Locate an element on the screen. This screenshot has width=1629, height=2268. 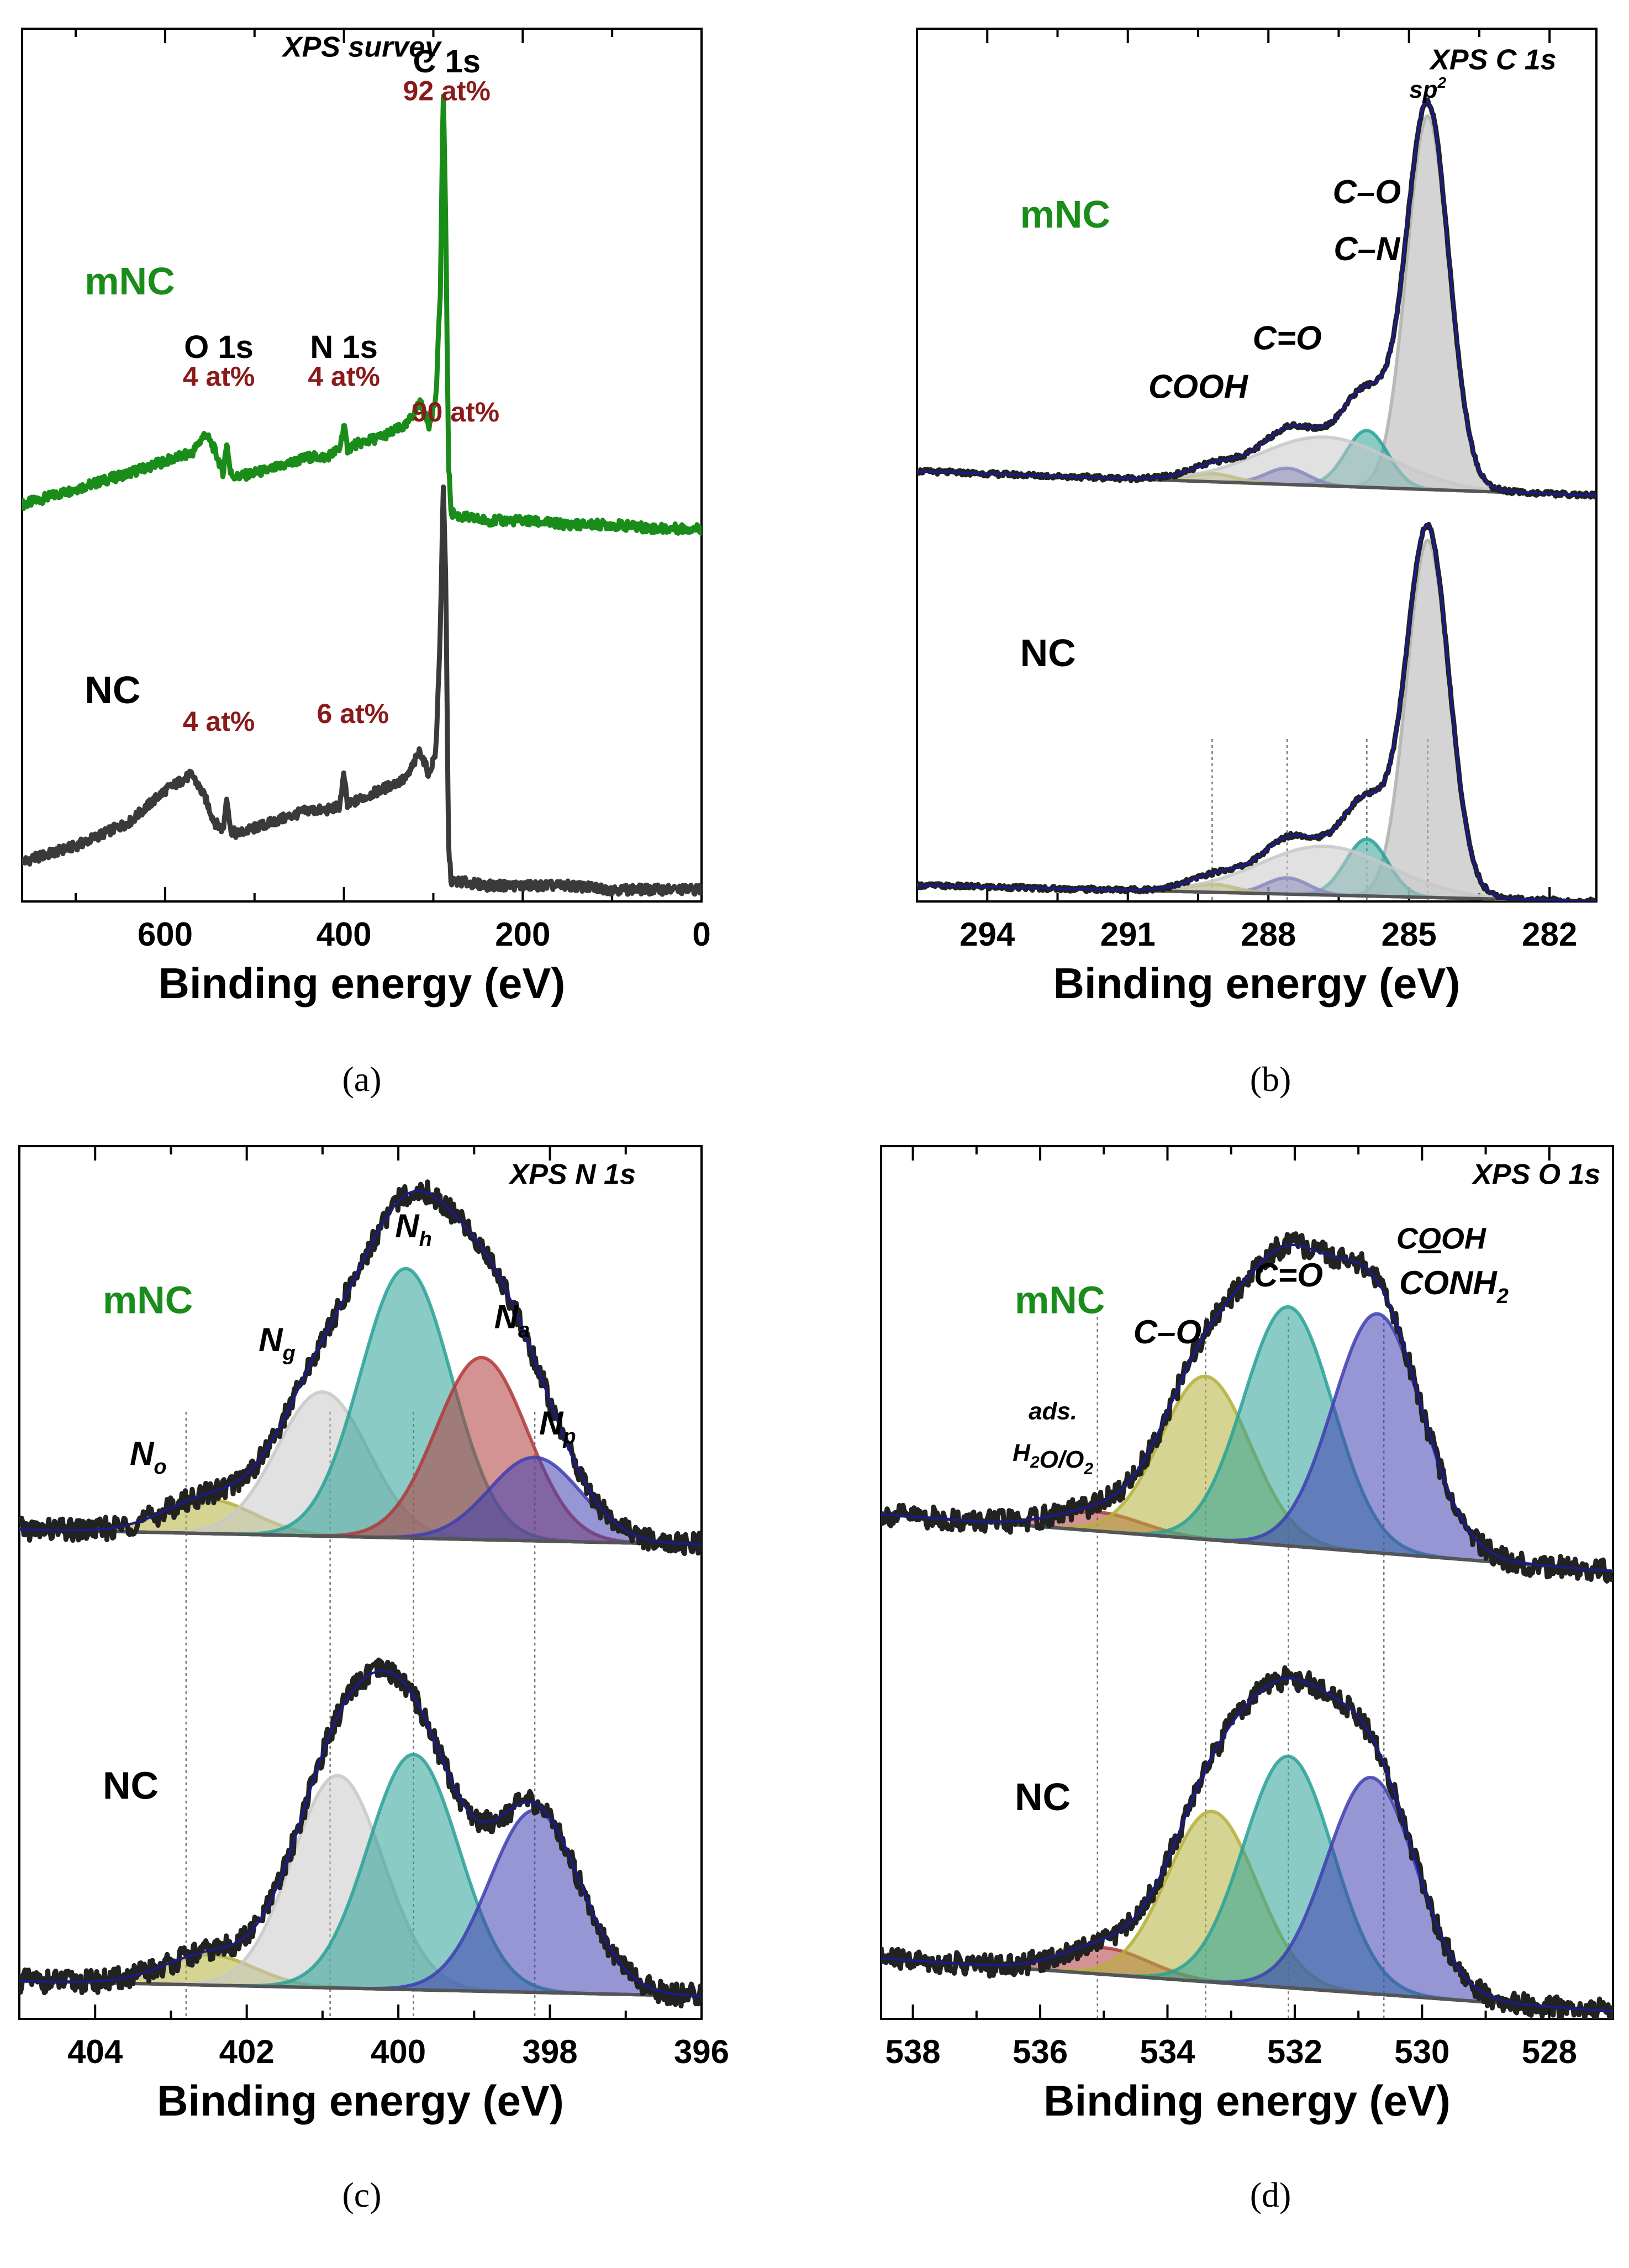
annotation-np: Np is located at coordinates (557, 1426).